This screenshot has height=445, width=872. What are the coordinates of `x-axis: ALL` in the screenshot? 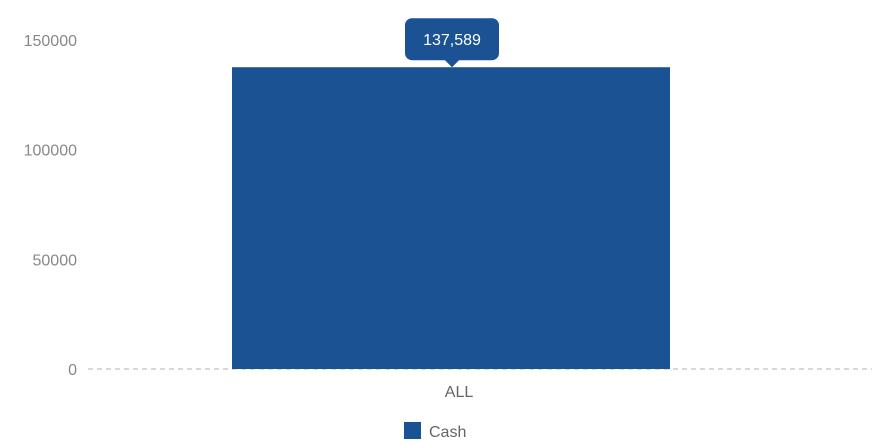 It's located at (459, 392).